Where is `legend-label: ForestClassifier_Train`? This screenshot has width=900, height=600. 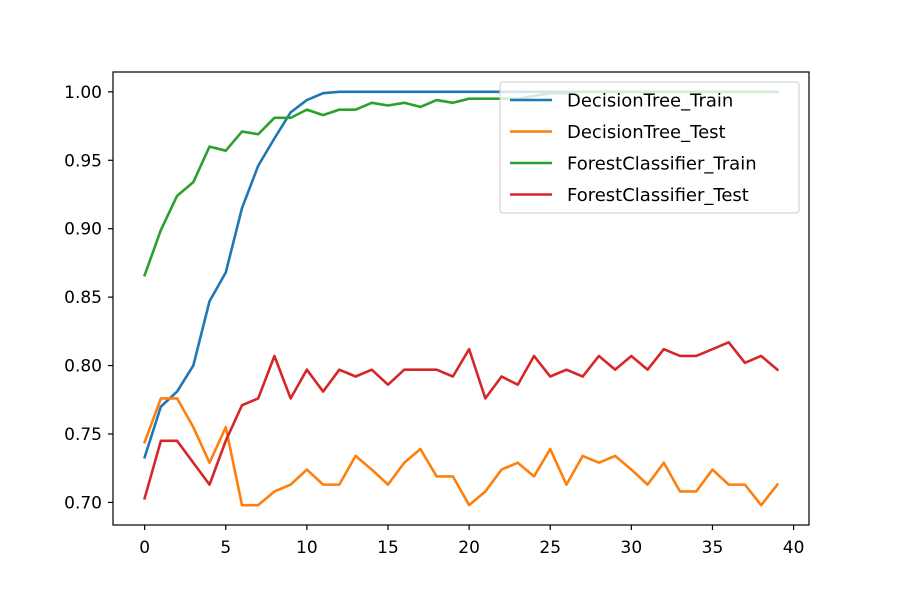 legend-label: ForestClassifier_Train is located at coordinates (662, 164).